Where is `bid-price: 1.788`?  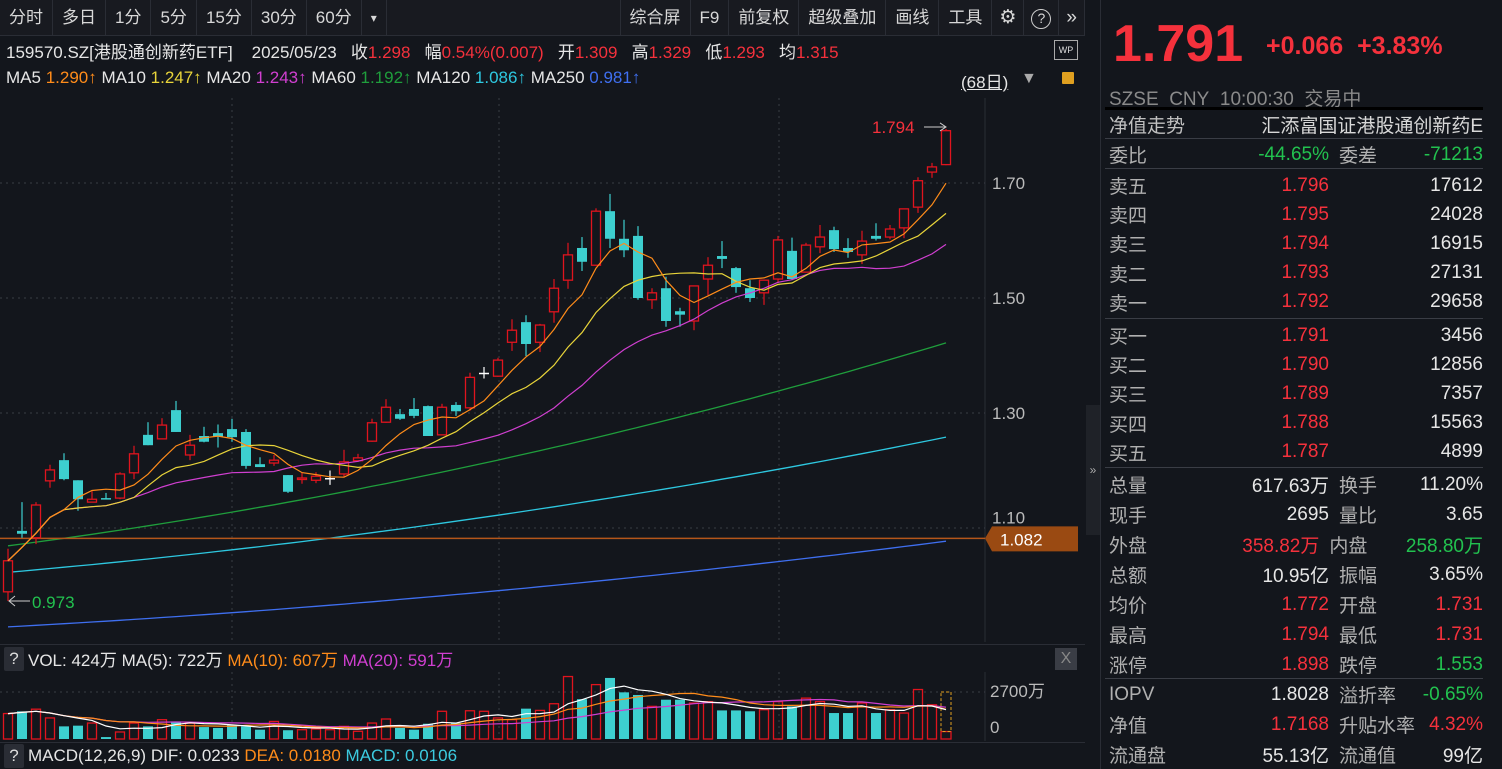 bid-price: 1.788 is located at coordinates (1305, 423).